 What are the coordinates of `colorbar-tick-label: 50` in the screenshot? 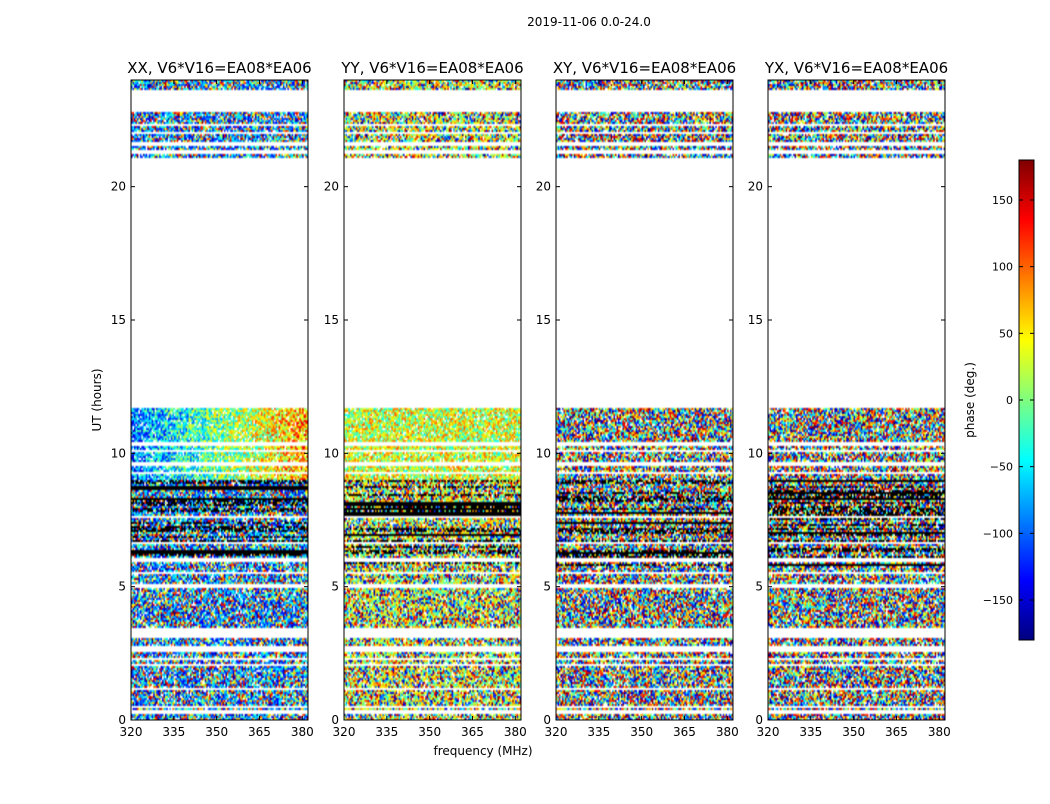 It's located at (1006, 333).